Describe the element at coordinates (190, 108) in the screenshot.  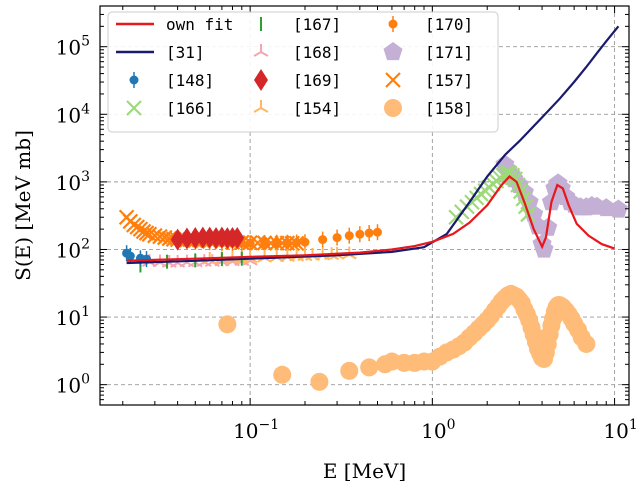
I see `legend-label: [166]` at that location.